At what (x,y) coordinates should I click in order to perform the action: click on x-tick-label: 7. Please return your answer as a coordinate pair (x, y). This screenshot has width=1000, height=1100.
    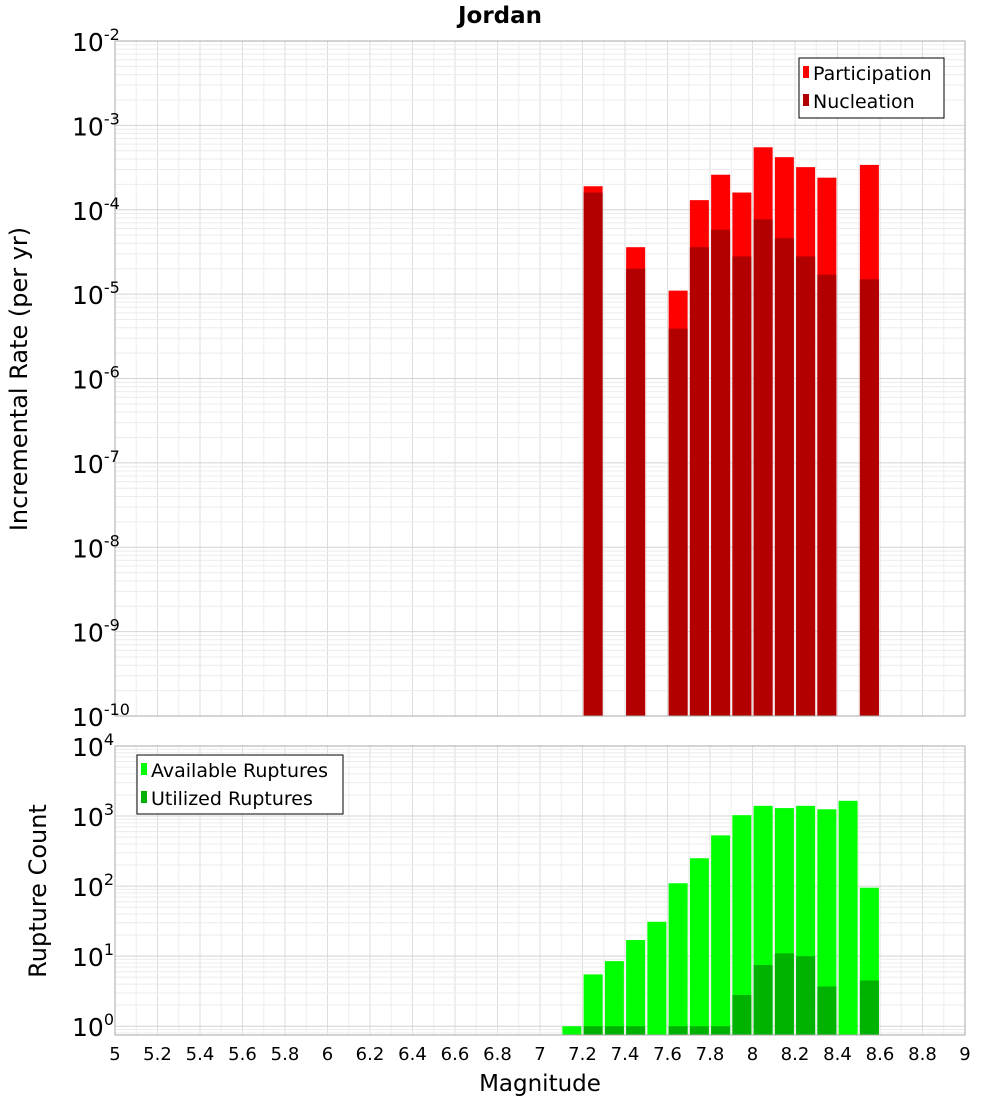
    Looking at the image, I should click on (539, 1054).